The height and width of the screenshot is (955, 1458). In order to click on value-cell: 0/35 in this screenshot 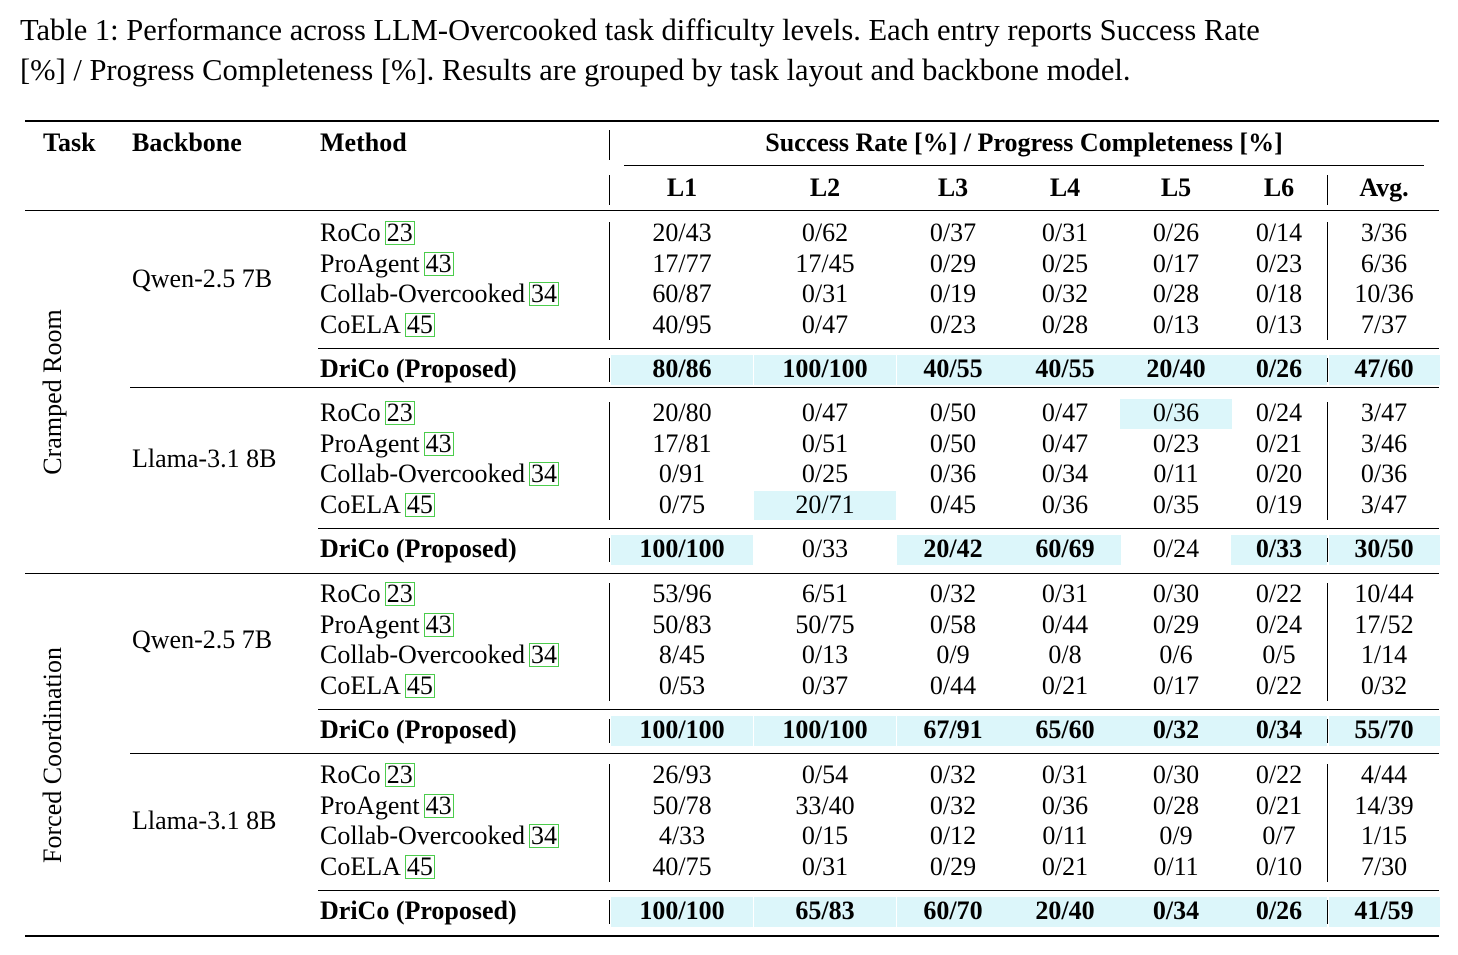, I will do `click(1176, 504)`.